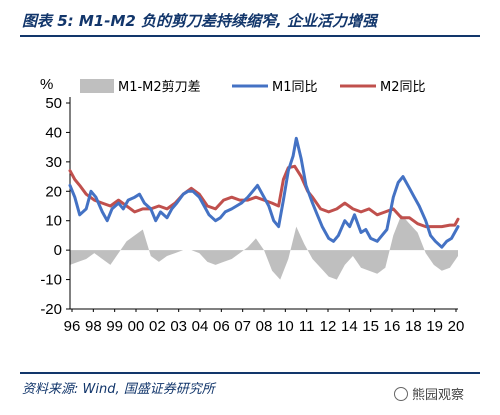  What do you see at coordinates (178, 326) in the screenshot?
I see `x-tick-label: 03` at bounding box center [178, 326].